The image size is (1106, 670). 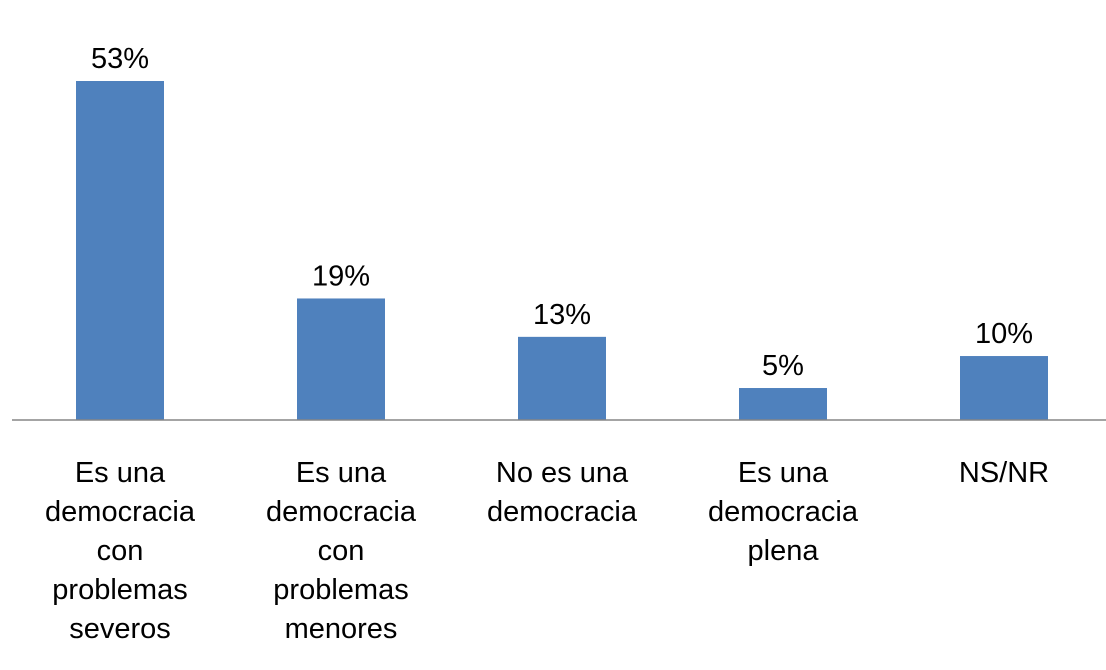 I want to click on category-label-1: Es una democracia con problemas severos, so click(x=120, y=551).